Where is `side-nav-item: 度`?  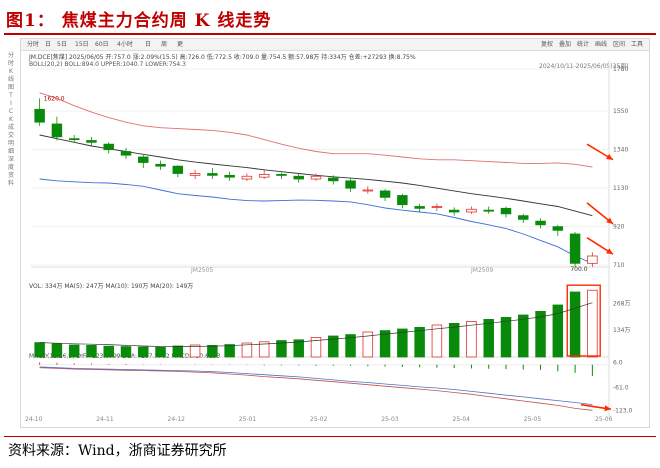
side-nav-item: 度 is located at coordinates (10, 167).